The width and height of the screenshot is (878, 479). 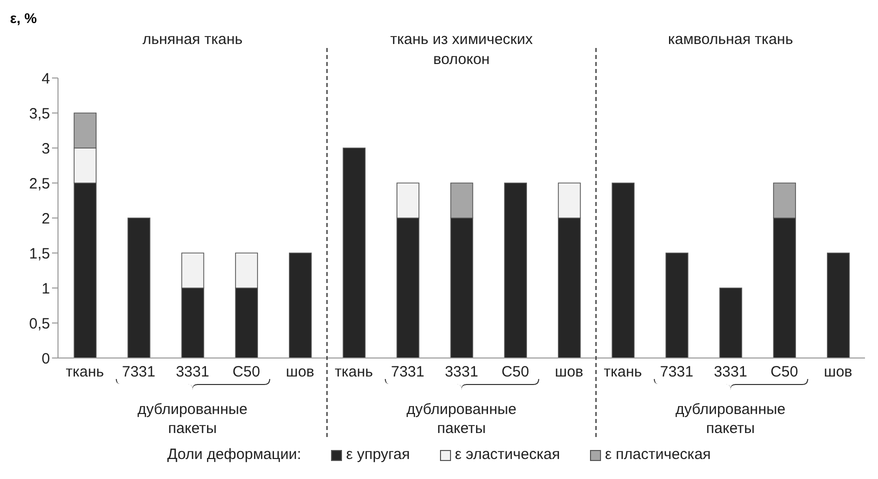 What do you see at coordinates (657, 455) in the screenshot?
I see `legend-label: ε пластическая` at bounding box center [657, 455].